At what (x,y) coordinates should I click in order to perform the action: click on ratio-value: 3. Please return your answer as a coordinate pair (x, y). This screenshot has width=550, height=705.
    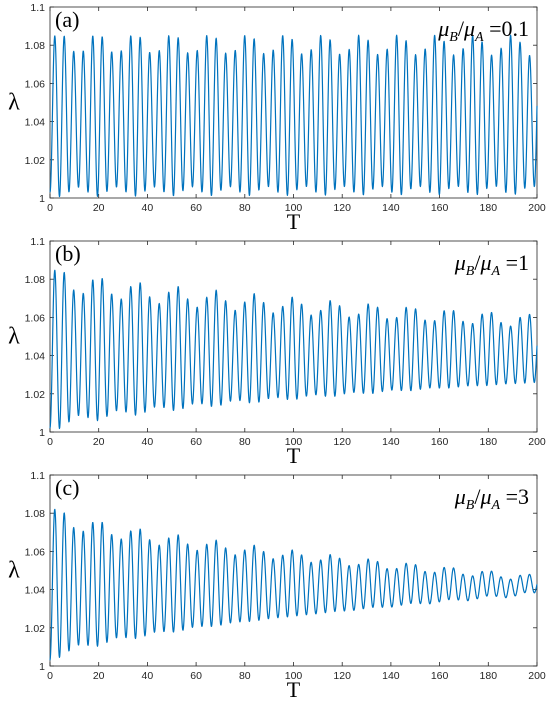
    Looking at the image, I should click on (523, 496).